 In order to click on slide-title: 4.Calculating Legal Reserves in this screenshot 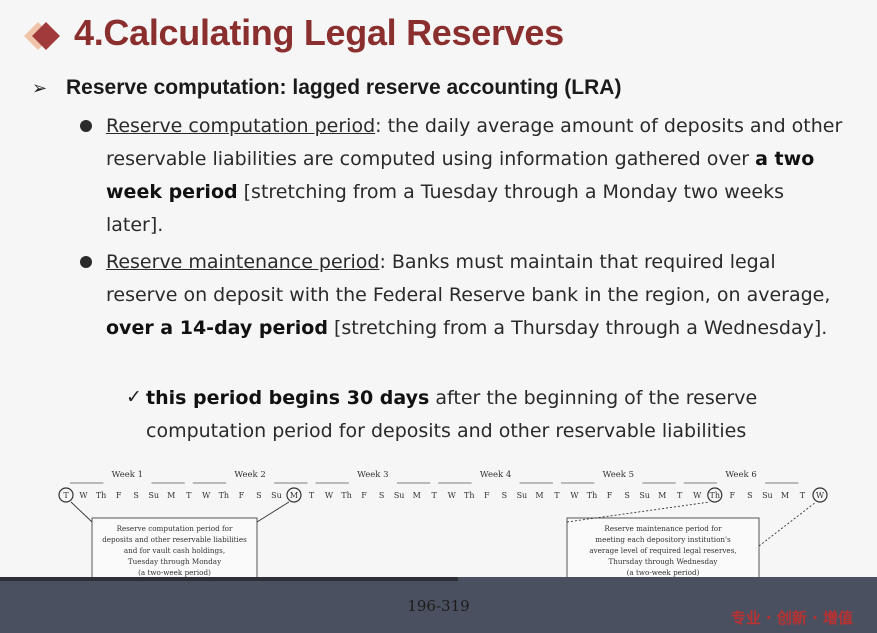, I will do `click(319, 32)`.